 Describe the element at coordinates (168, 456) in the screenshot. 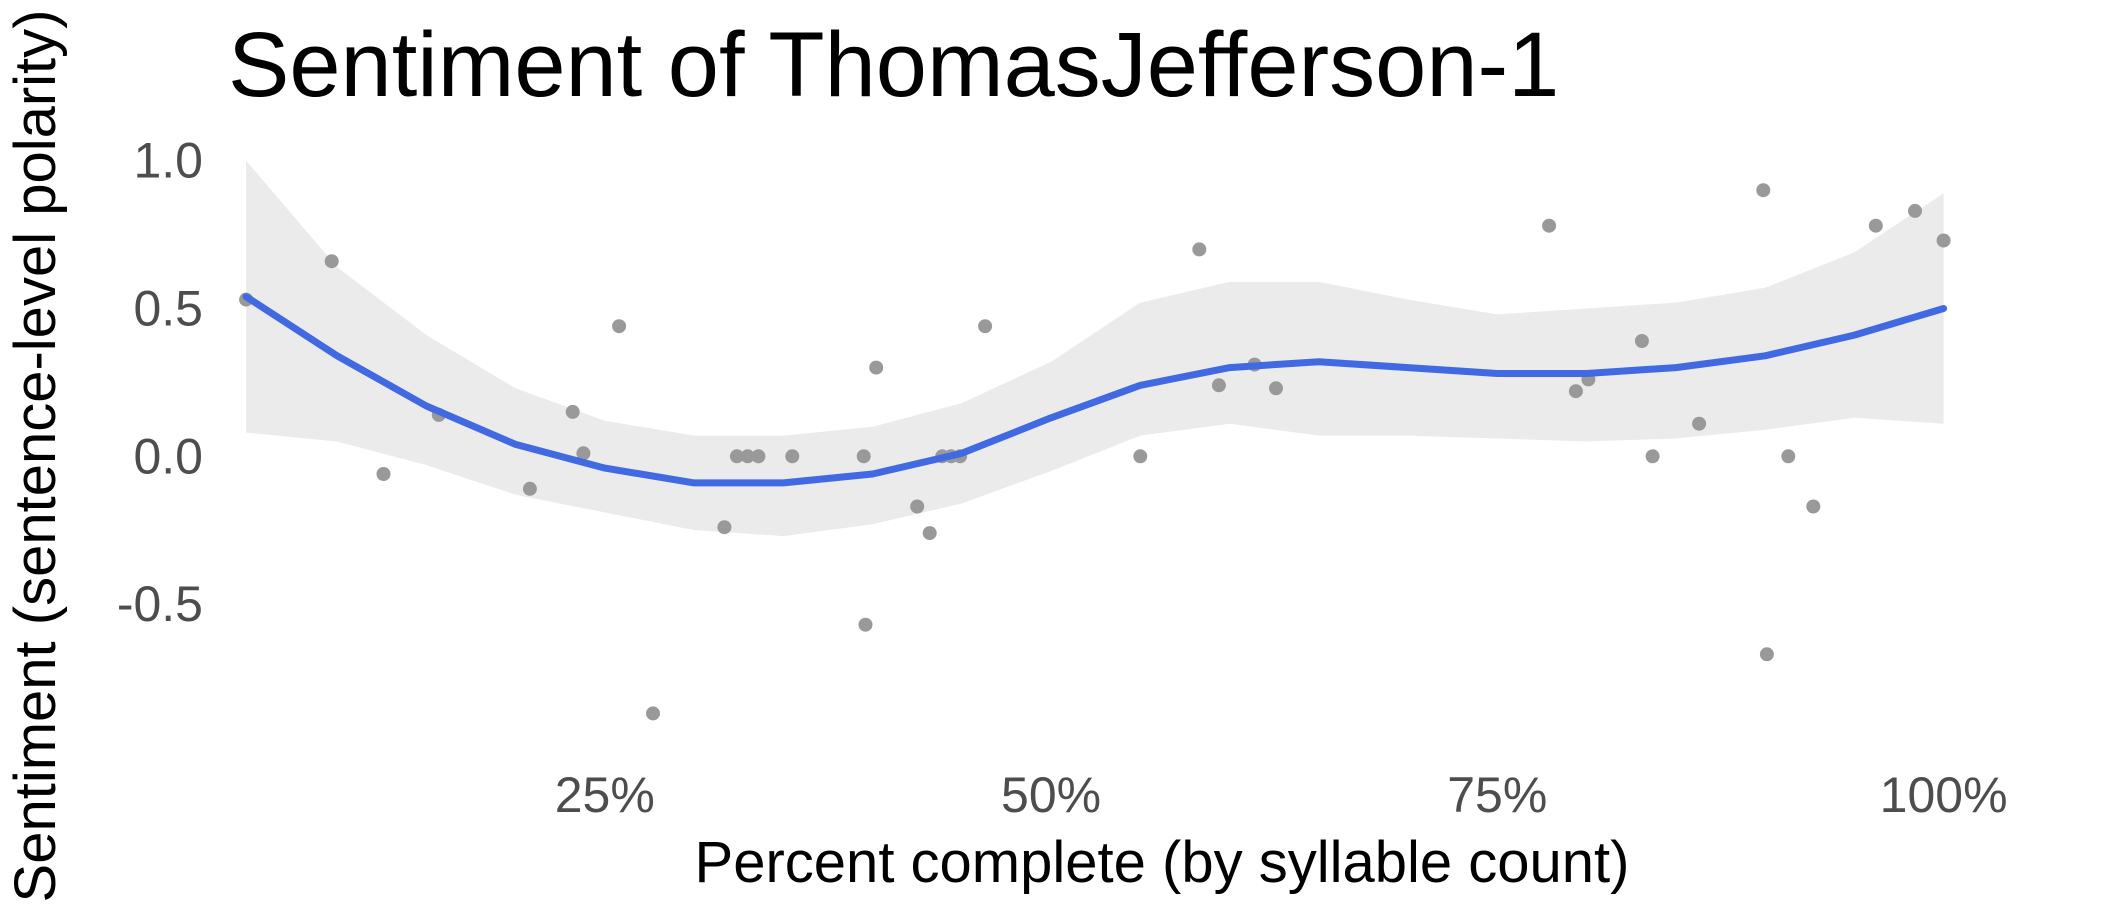

I see `y-tick-label: 0.0` at that location.